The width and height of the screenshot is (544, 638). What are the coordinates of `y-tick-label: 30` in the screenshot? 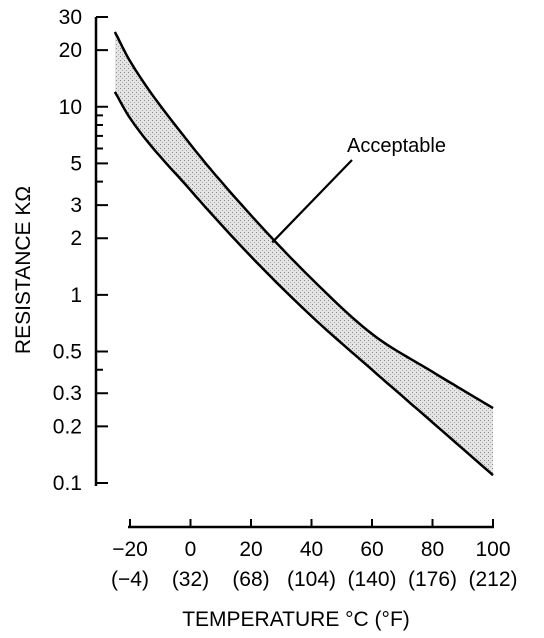 It's located at (70, 17).